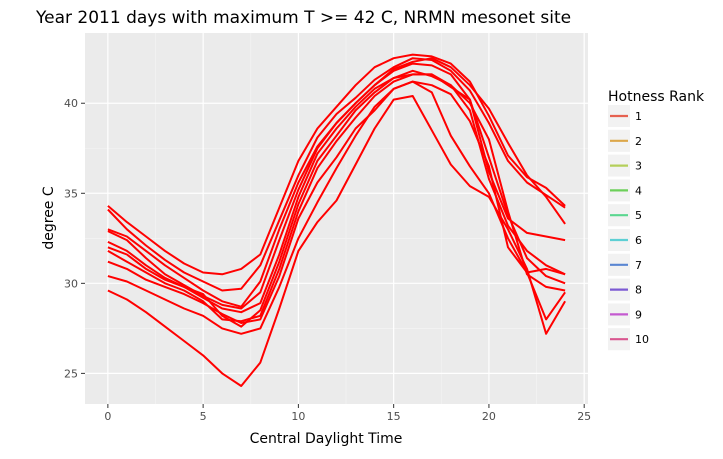  Describe the element at coordinates (656, 220) in the screenshot. I see `legend: Hotness Rank 1 2 3 4 5 6 7 8 9 10` at that location.